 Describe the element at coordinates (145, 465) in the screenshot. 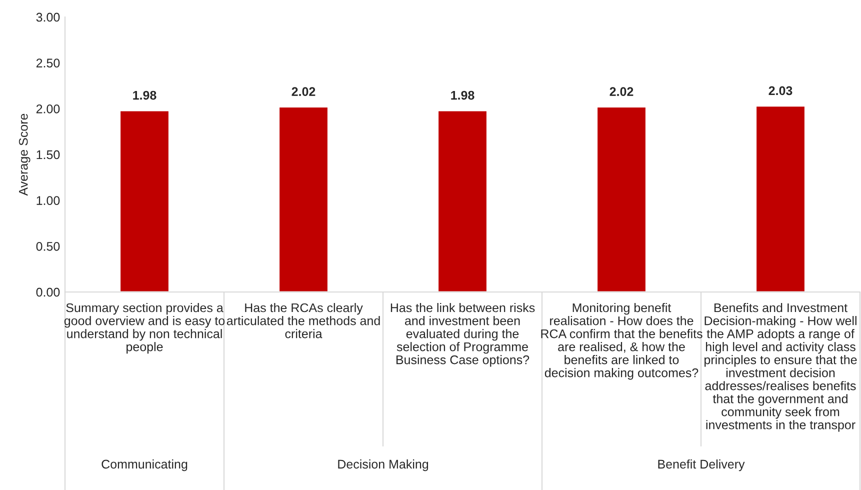

I see `text: Communicating` at that location.